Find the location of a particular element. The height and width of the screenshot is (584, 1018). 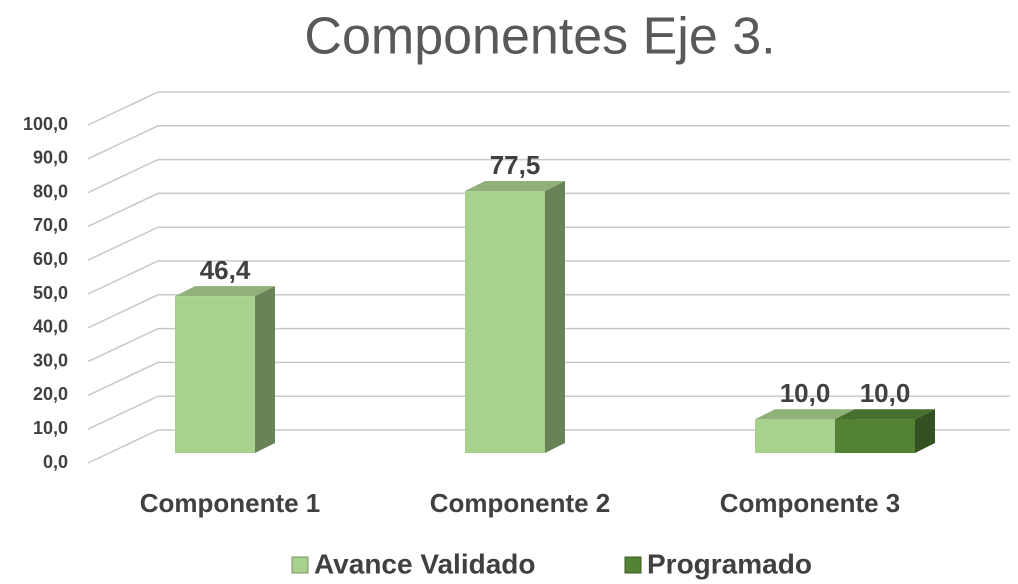

x-tick-label: Componente 2 is located at coordinates (520, 503).